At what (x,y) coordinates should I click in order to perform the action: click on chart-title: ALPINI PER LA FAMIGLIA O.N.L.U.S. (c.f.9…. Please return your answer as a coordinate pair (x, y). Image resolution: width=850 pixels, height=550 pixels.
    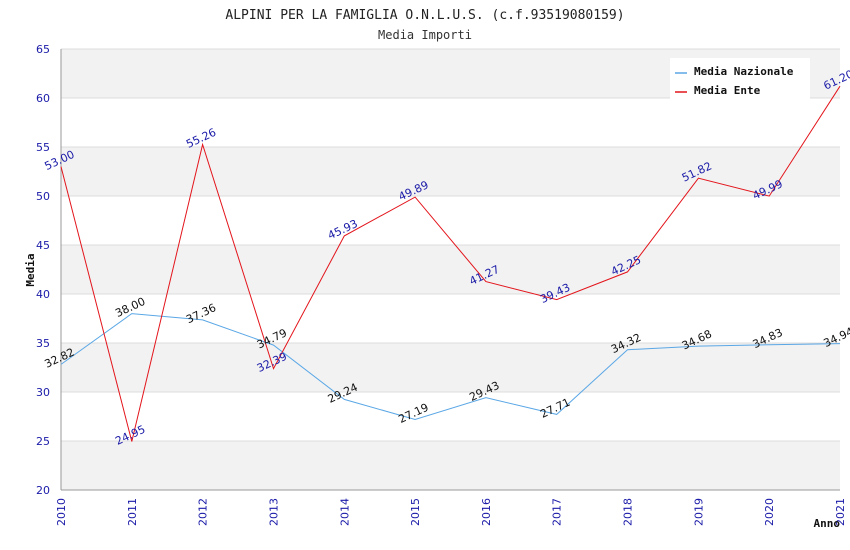
    Looking at the image, I should click on (424, 15).